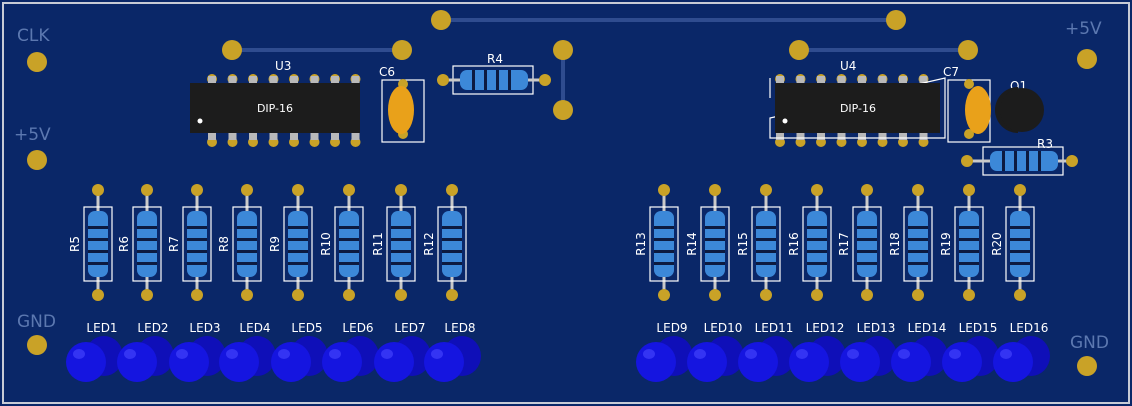 The image size is (1132, 406). Describe the element at coordinates (969, 134) in the screenshot. I see `c7-pad-bottom` at that location.